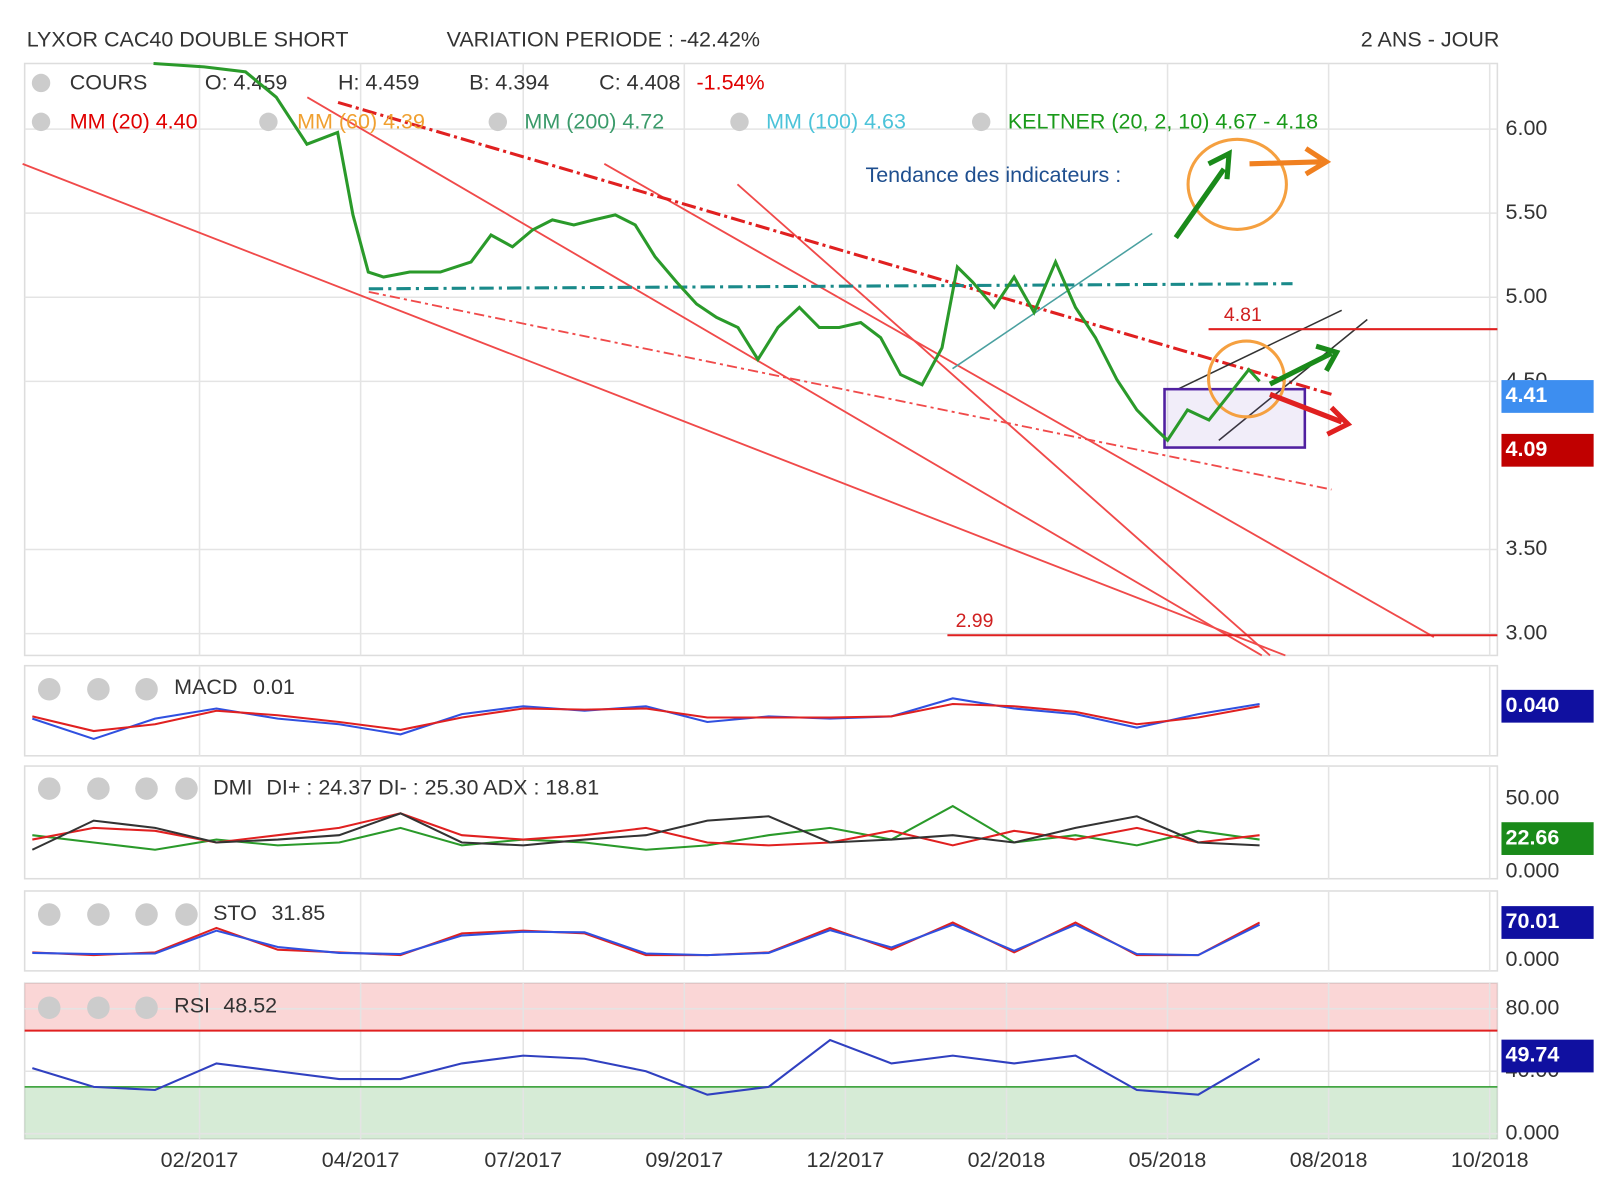 The width and height of the screenshot is (1606, 1188). What do you see at coordinates (1430, 40) in the screenshot?
I see `period: 2 ANS - JOUR` at bounding box center [1430, 40].